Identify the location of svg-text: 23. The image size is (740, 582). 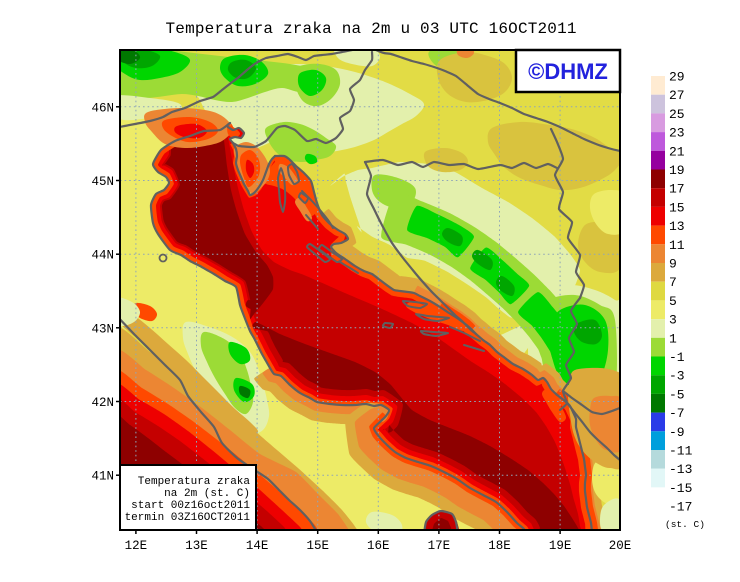
(677, 133).